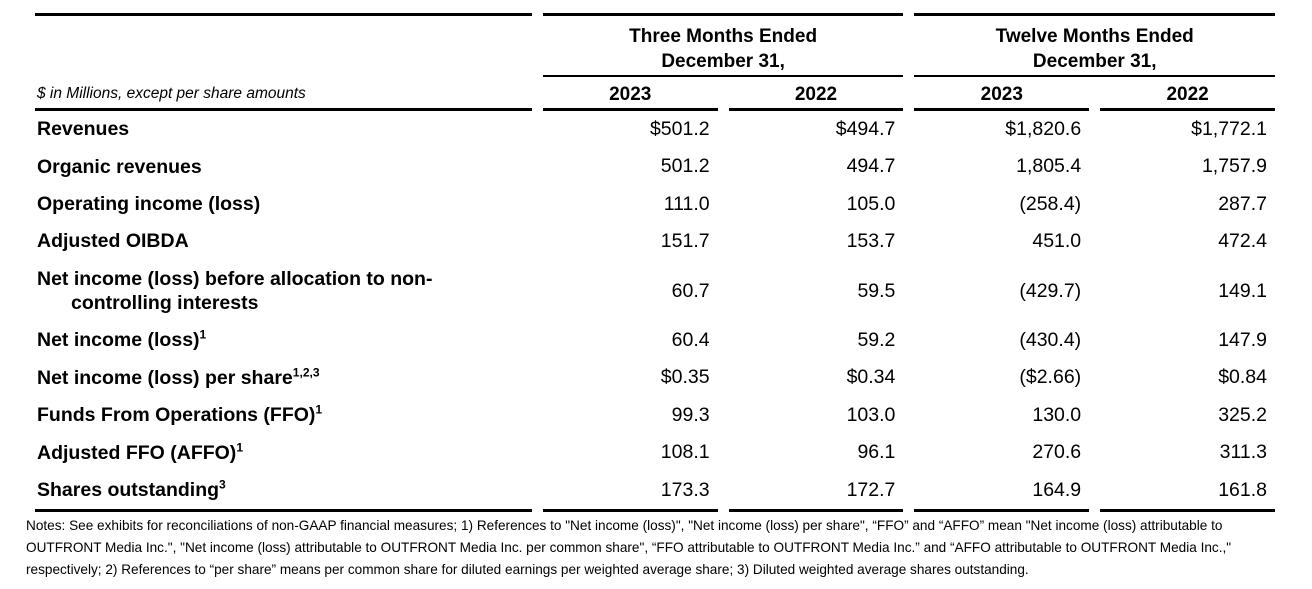 The image size is (1312, 589). I want to click on cell-value: 96.1, so click(876, 452).